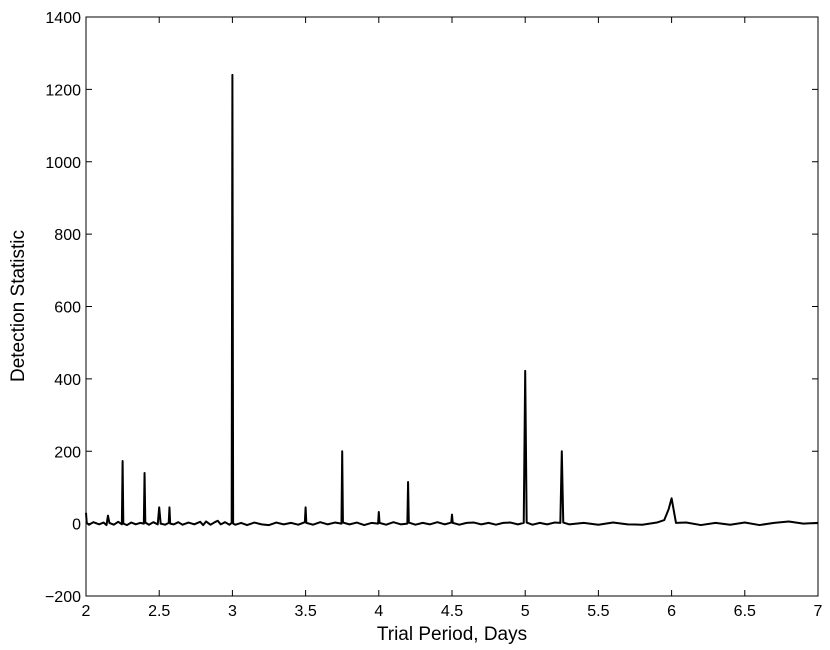  What do you see at coordinates (63, 90) in the screenshot?
I see `y-tick-label: 1200` at bounding box center [63, 90].